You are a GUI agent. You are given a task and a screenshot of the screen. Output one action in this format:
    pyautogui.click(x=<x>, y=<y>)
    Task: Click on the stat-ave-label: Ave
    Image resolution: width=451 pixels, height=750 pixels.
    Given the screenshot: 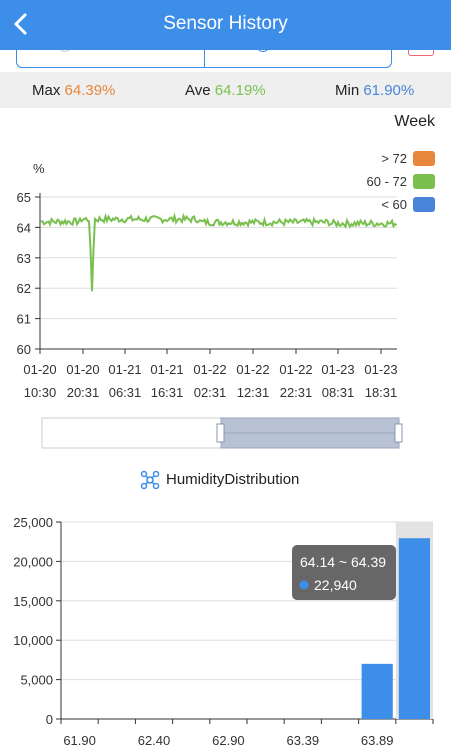 What is the action you would take?
    pyautogui.click(x=198, y=90)
    